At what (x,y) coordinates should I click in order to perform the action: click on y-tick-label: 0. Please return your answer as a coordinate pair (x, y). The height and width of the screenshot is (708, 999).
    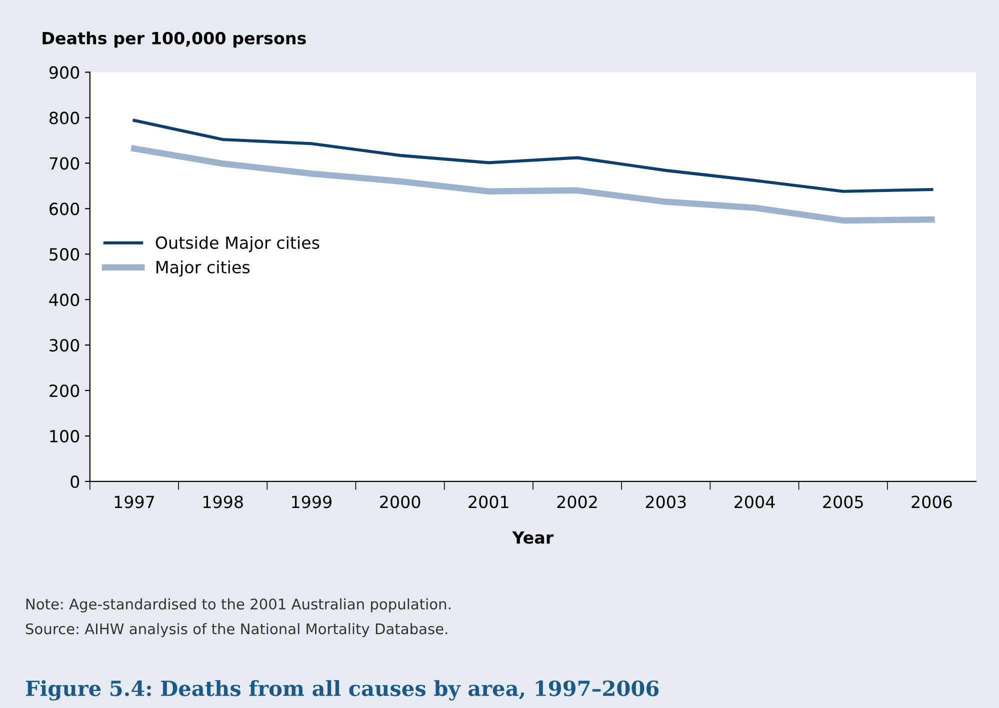
    Looking at the image, I should click on (75, 481).